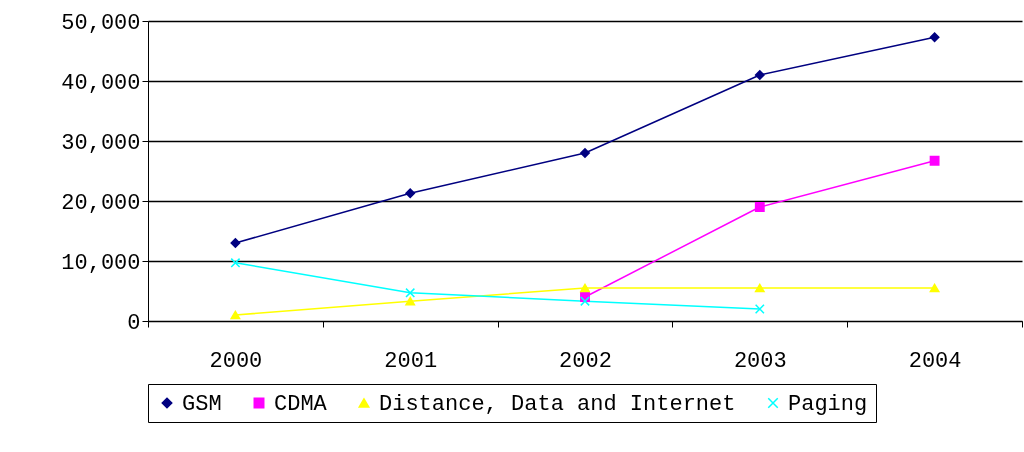 This screenshot has height=452, width=1024. Describe the element at coordinates (411, 361) in the screenshot. I see `x-tick-label: 2001` at that location.